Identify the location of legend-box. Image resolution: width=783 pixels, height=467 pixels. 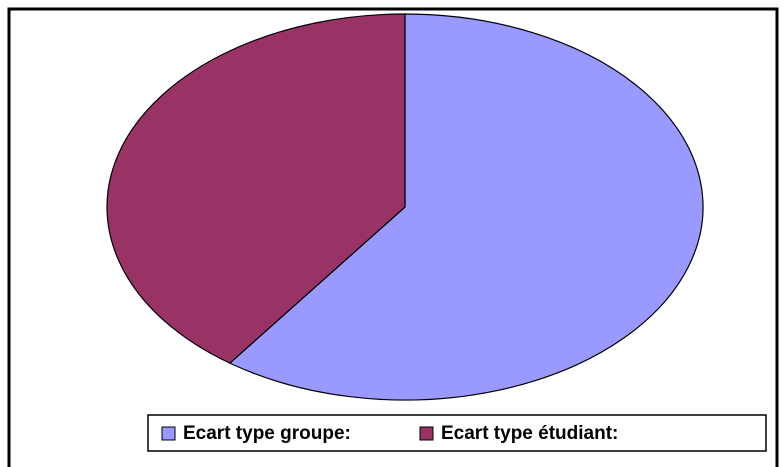
(457, 433).